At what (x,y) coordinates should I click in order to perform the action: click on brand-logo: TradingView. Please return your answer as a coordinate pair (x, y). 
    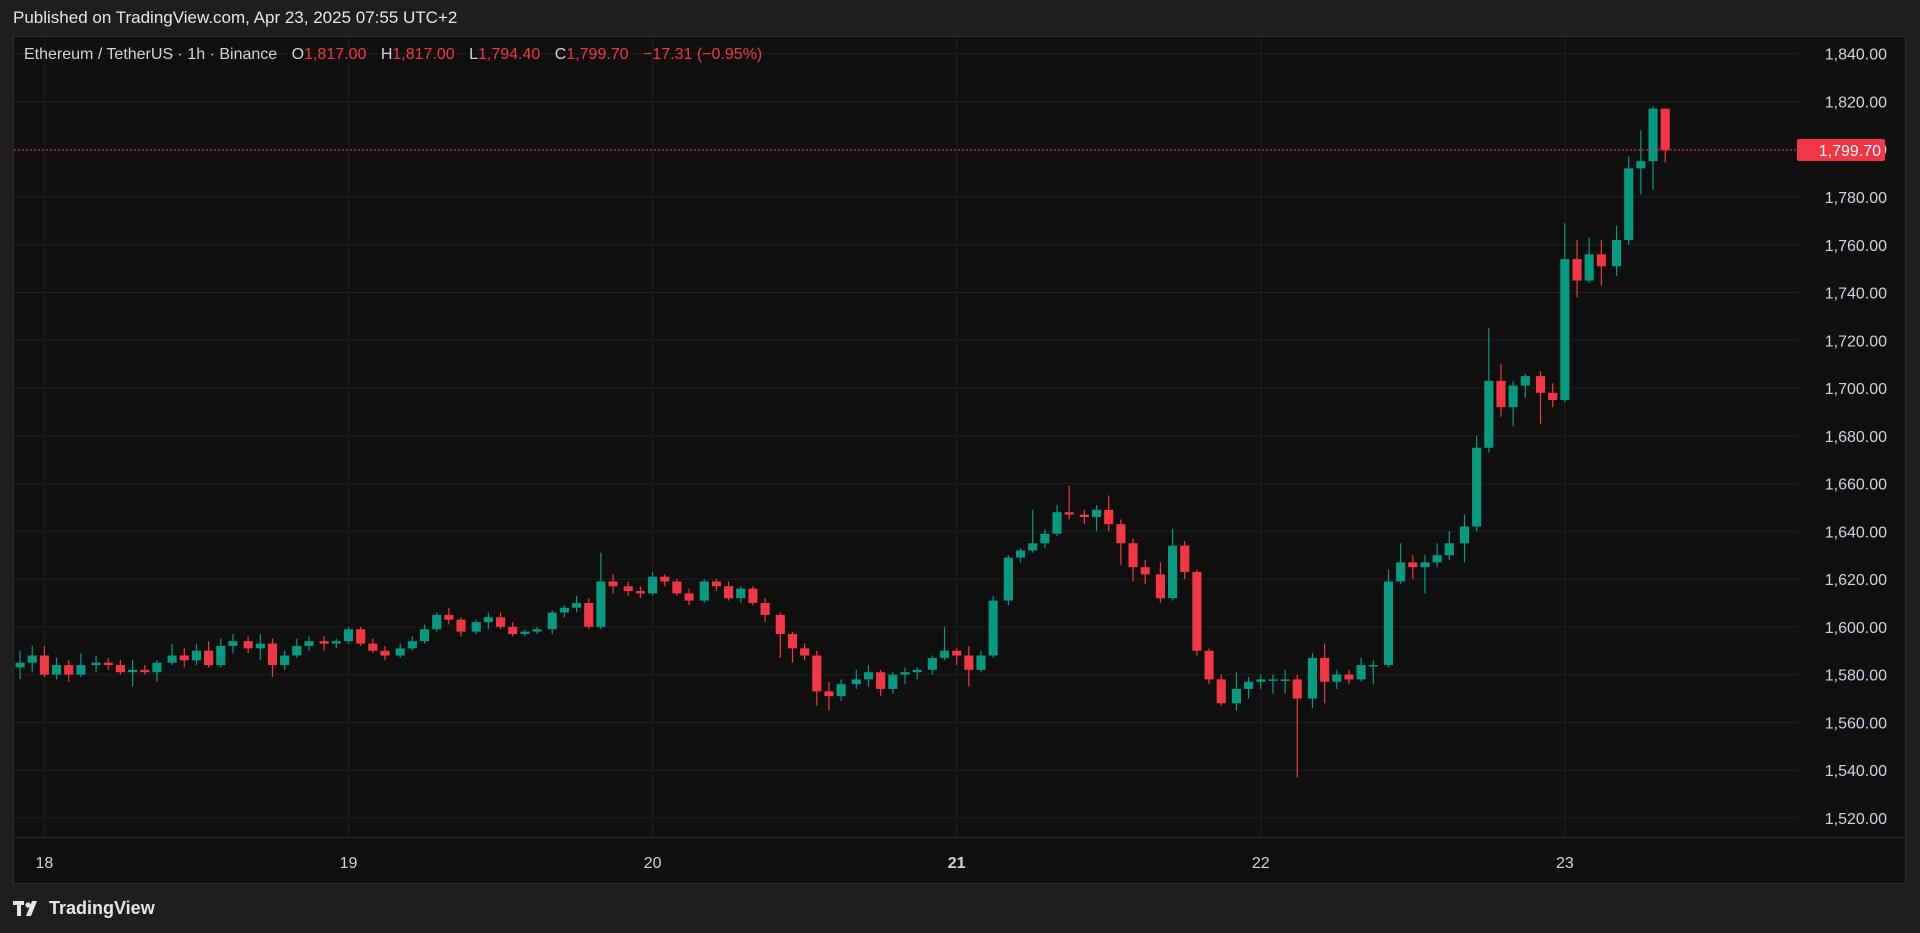
    Looking at the image, I should click on (84, 908).